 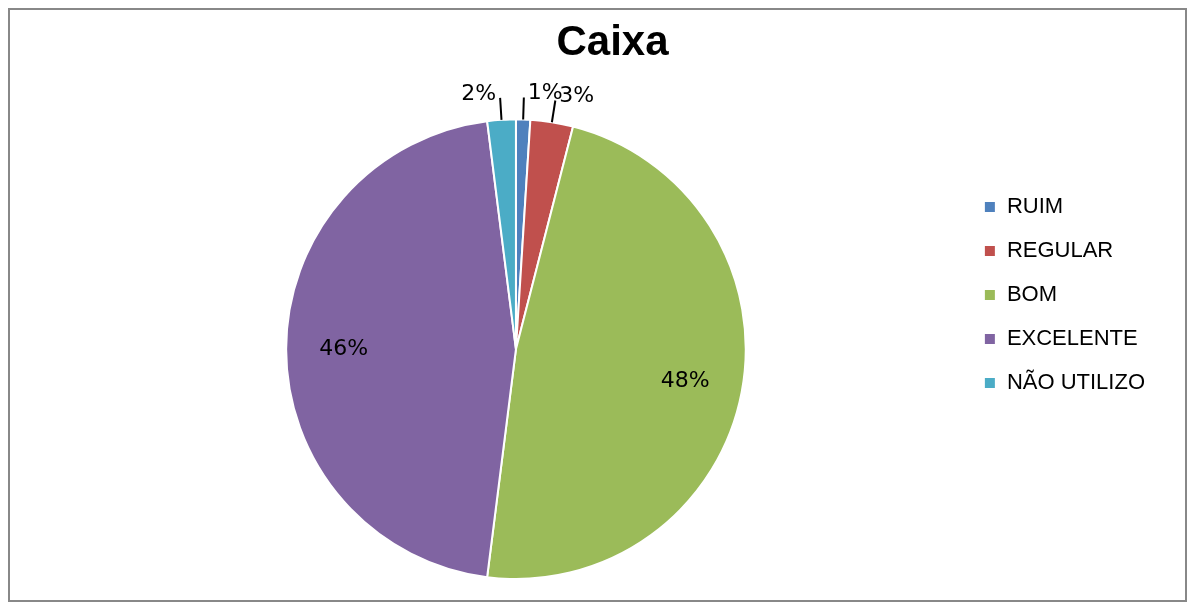 I want to click on chart-title: Caixa, so click(x=613, y=40).